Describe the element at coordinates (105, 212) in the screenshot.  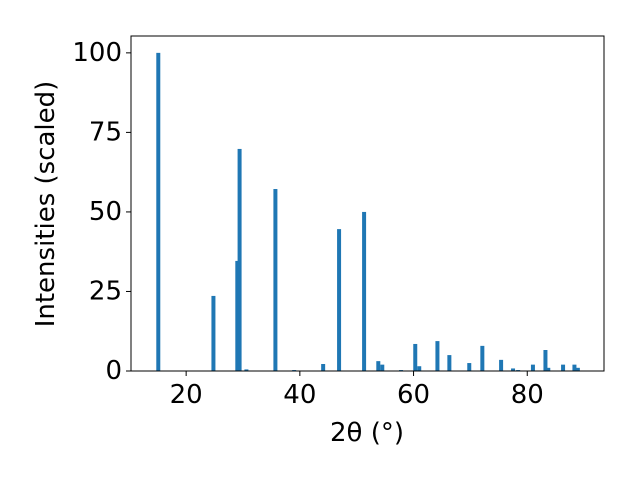
I see `y-tick-label: 50` at that location.